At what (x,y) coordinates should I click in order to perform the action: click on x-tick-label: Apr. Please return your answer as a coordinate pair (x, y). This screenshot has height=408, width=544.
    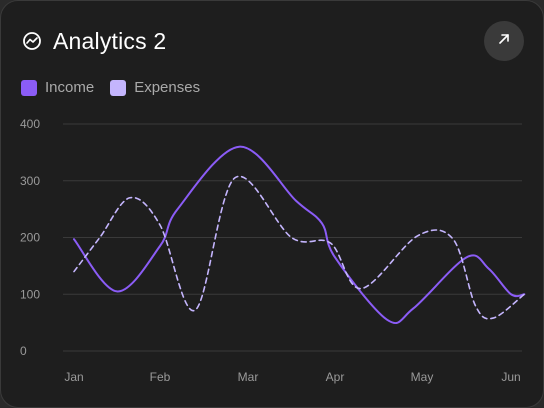
    Looking at the image, I should click on (335, 377).